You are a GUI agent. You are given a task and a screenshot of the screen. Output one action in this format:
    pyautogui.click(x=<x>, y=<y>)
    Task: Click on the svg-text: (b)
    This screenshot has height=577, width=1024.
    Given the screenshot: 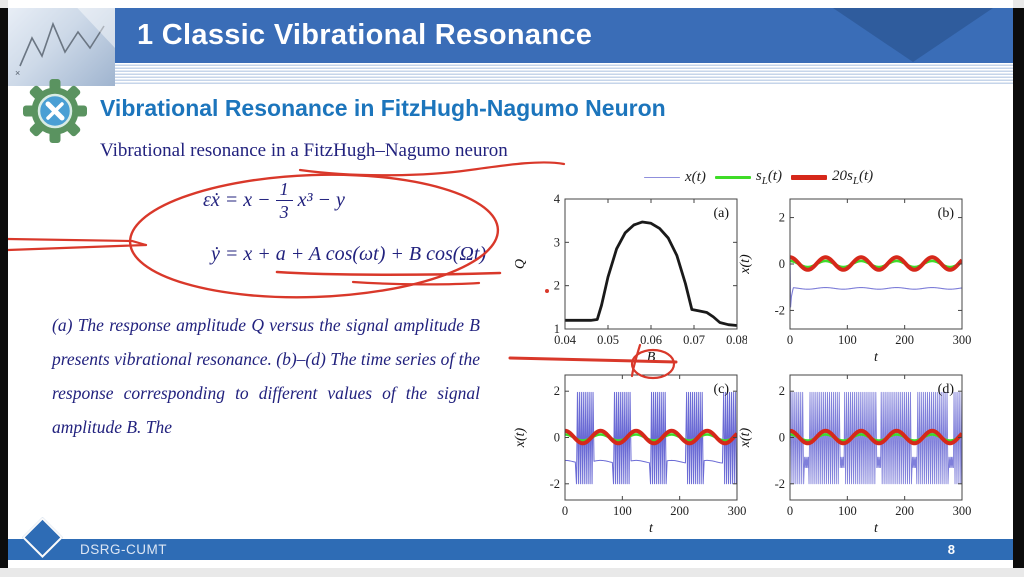 What is the action you would take?
    pyautogui.click(x=946, y=213)
    